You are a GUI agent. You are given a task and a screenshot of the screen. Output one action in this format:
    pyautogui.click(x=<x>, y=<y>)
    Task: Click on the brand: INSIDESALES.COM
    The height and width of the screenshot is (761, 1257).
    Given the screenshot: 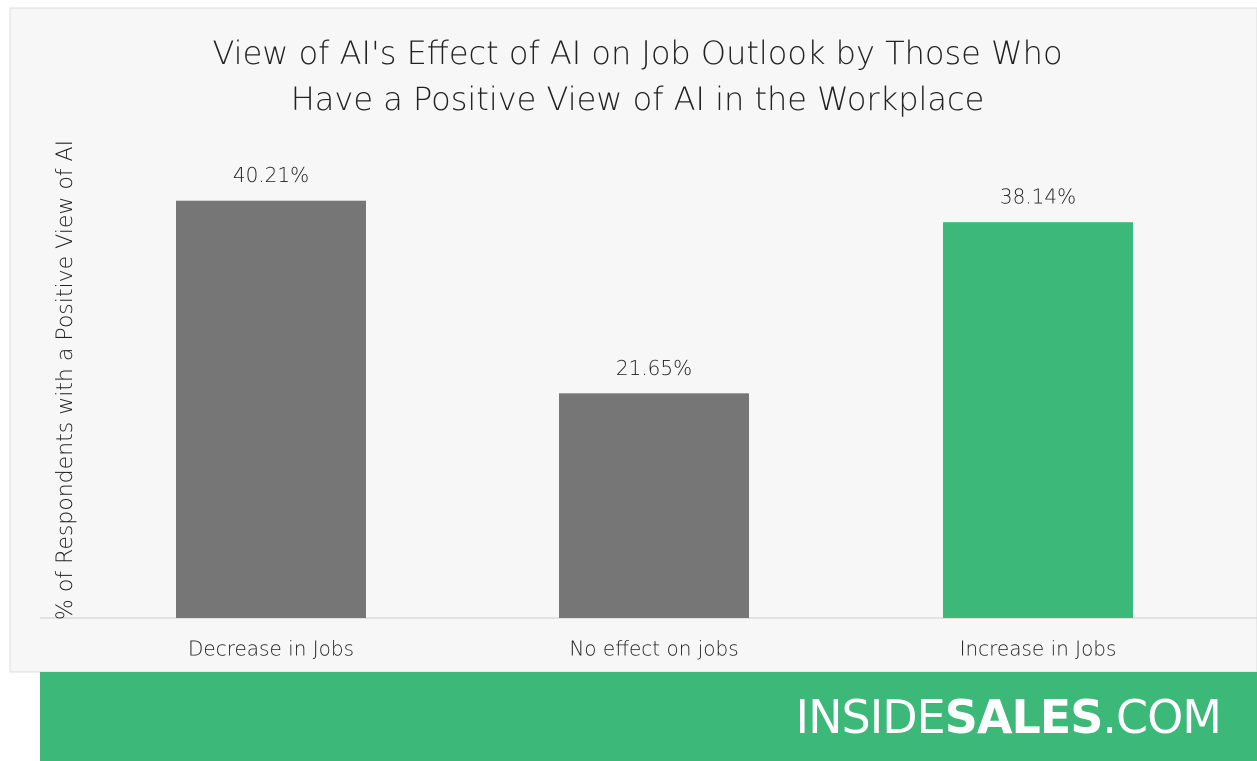 What is the action you would take?
    pyautogui.click(x=1008, y=717)
    